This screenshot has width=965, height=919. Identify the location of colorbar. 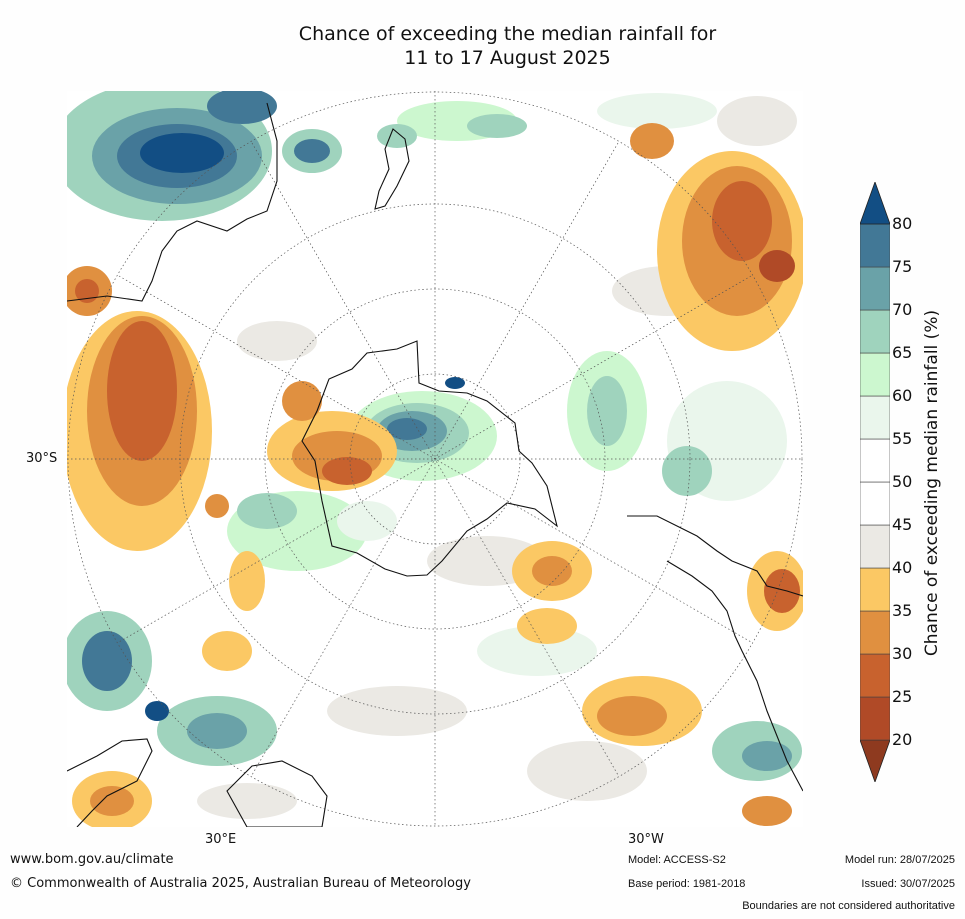
(875, 482).